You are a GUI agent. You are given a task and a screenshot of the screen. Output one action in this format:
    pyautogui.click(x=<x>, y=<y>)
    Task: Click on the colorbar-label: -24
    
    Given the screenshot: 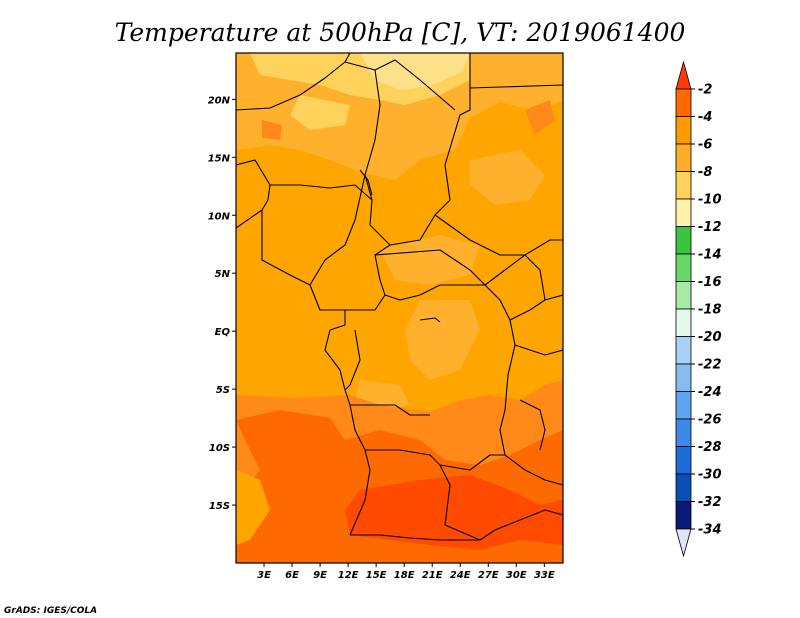 What is the action you would take?
    pyautogui.click(x=710, y=392)
    